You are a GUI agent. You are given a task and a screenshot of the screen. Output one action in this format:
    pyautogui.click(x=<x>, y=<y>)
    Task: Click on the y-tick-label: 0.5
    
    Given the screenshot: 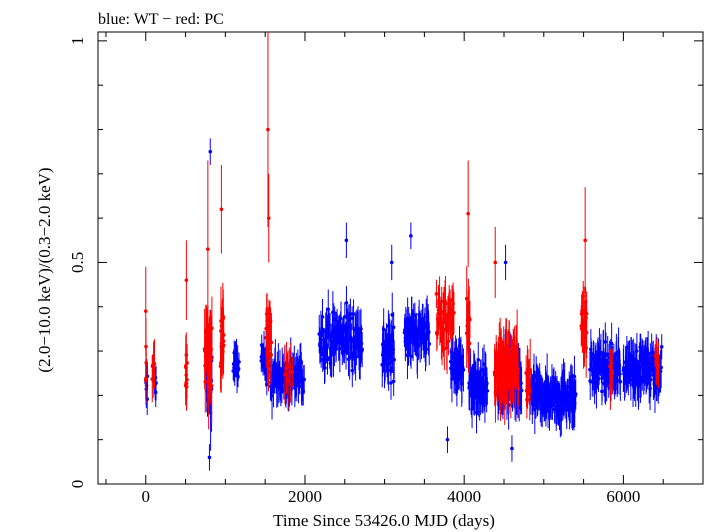 What is the action you would take?
    pyautogui.click(x=77, y=262)
    